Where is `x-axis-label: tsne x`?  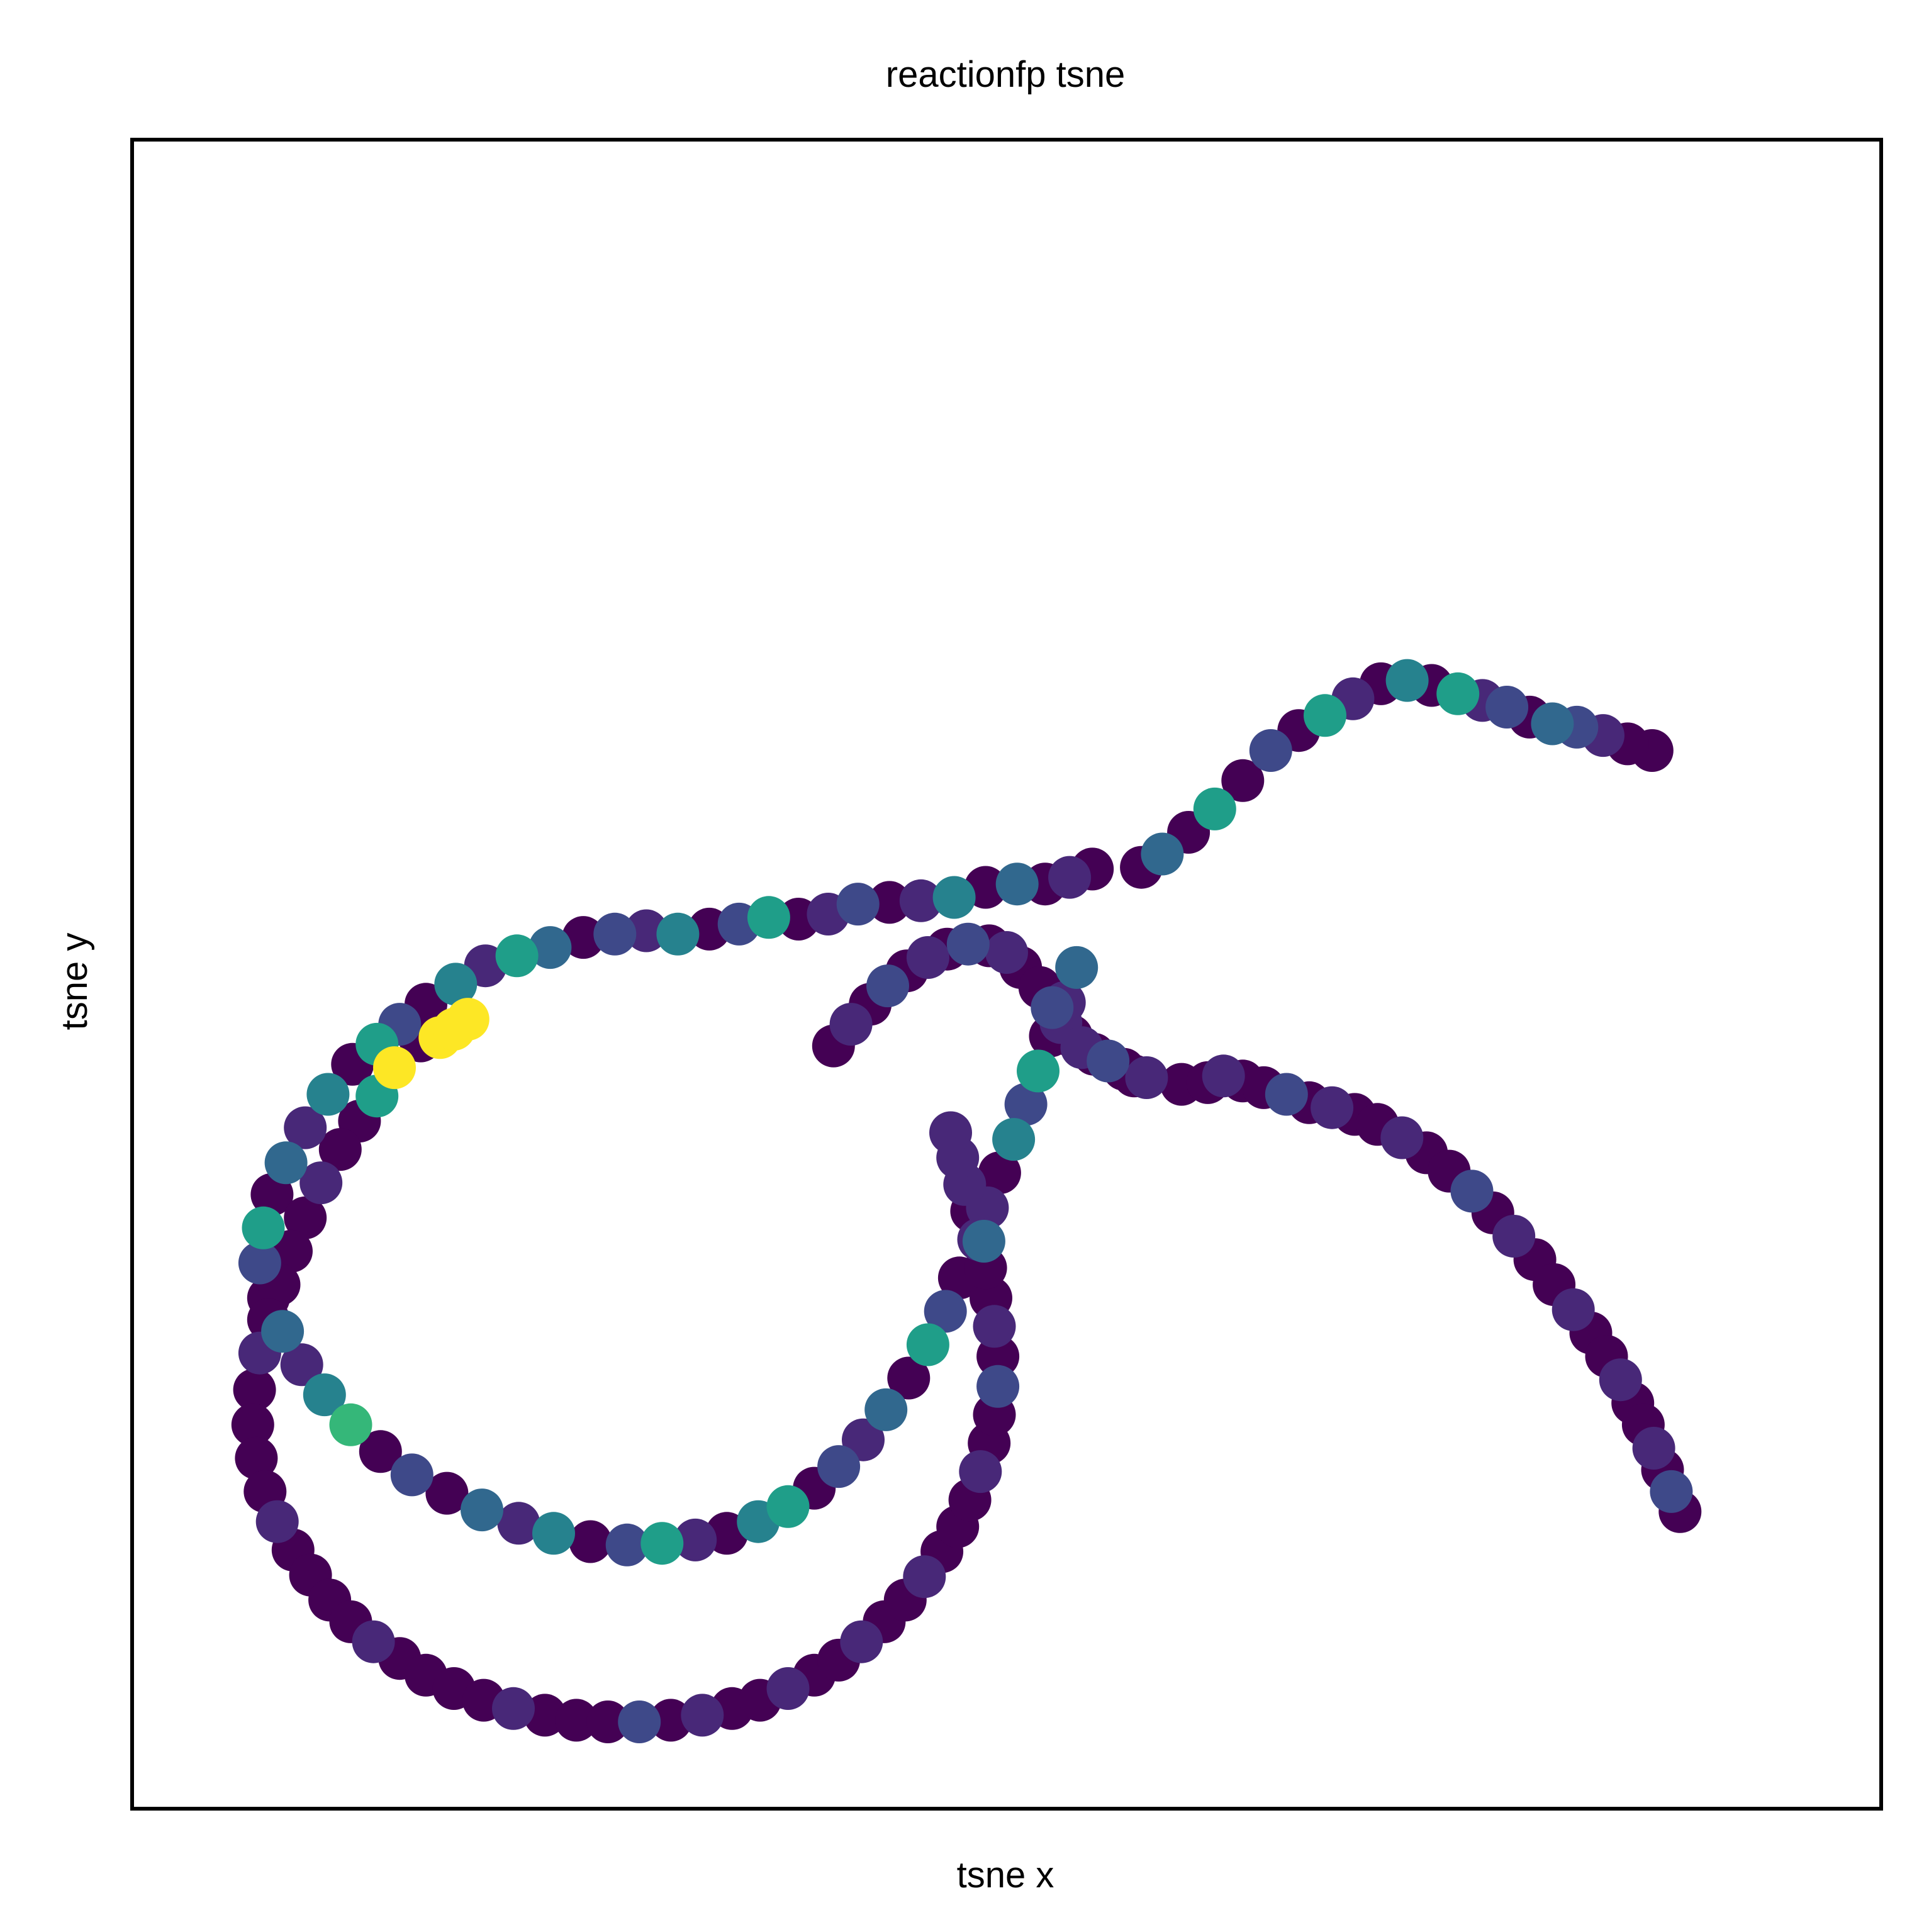 x-axis-label: tsne x is located at coordinates (1005, 1875).